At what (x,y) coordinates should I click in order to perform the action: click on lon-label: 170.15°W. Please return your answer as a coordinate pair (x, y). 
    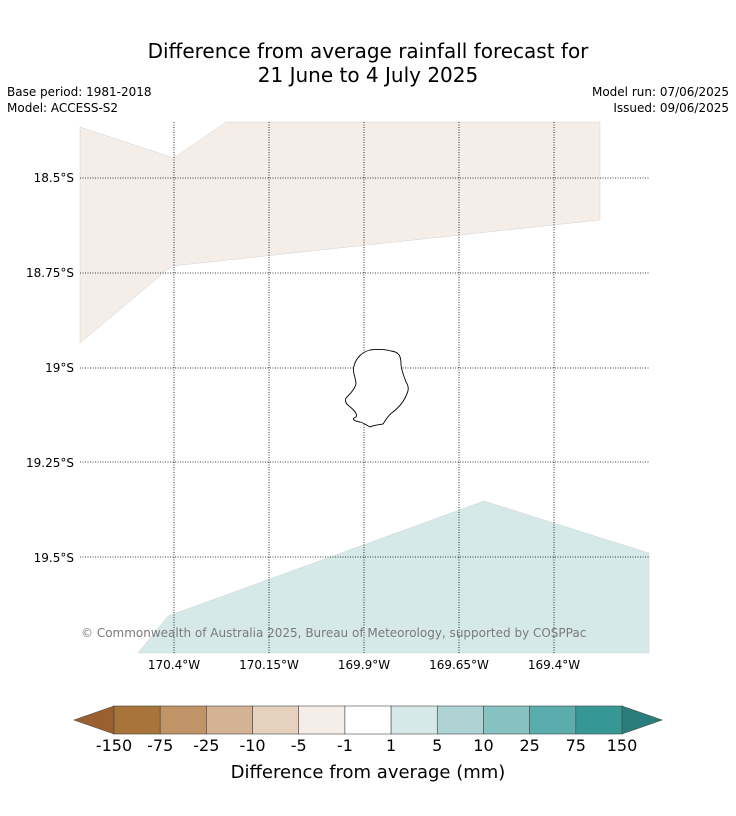
    Looking at the image, I should click on (269, 665).